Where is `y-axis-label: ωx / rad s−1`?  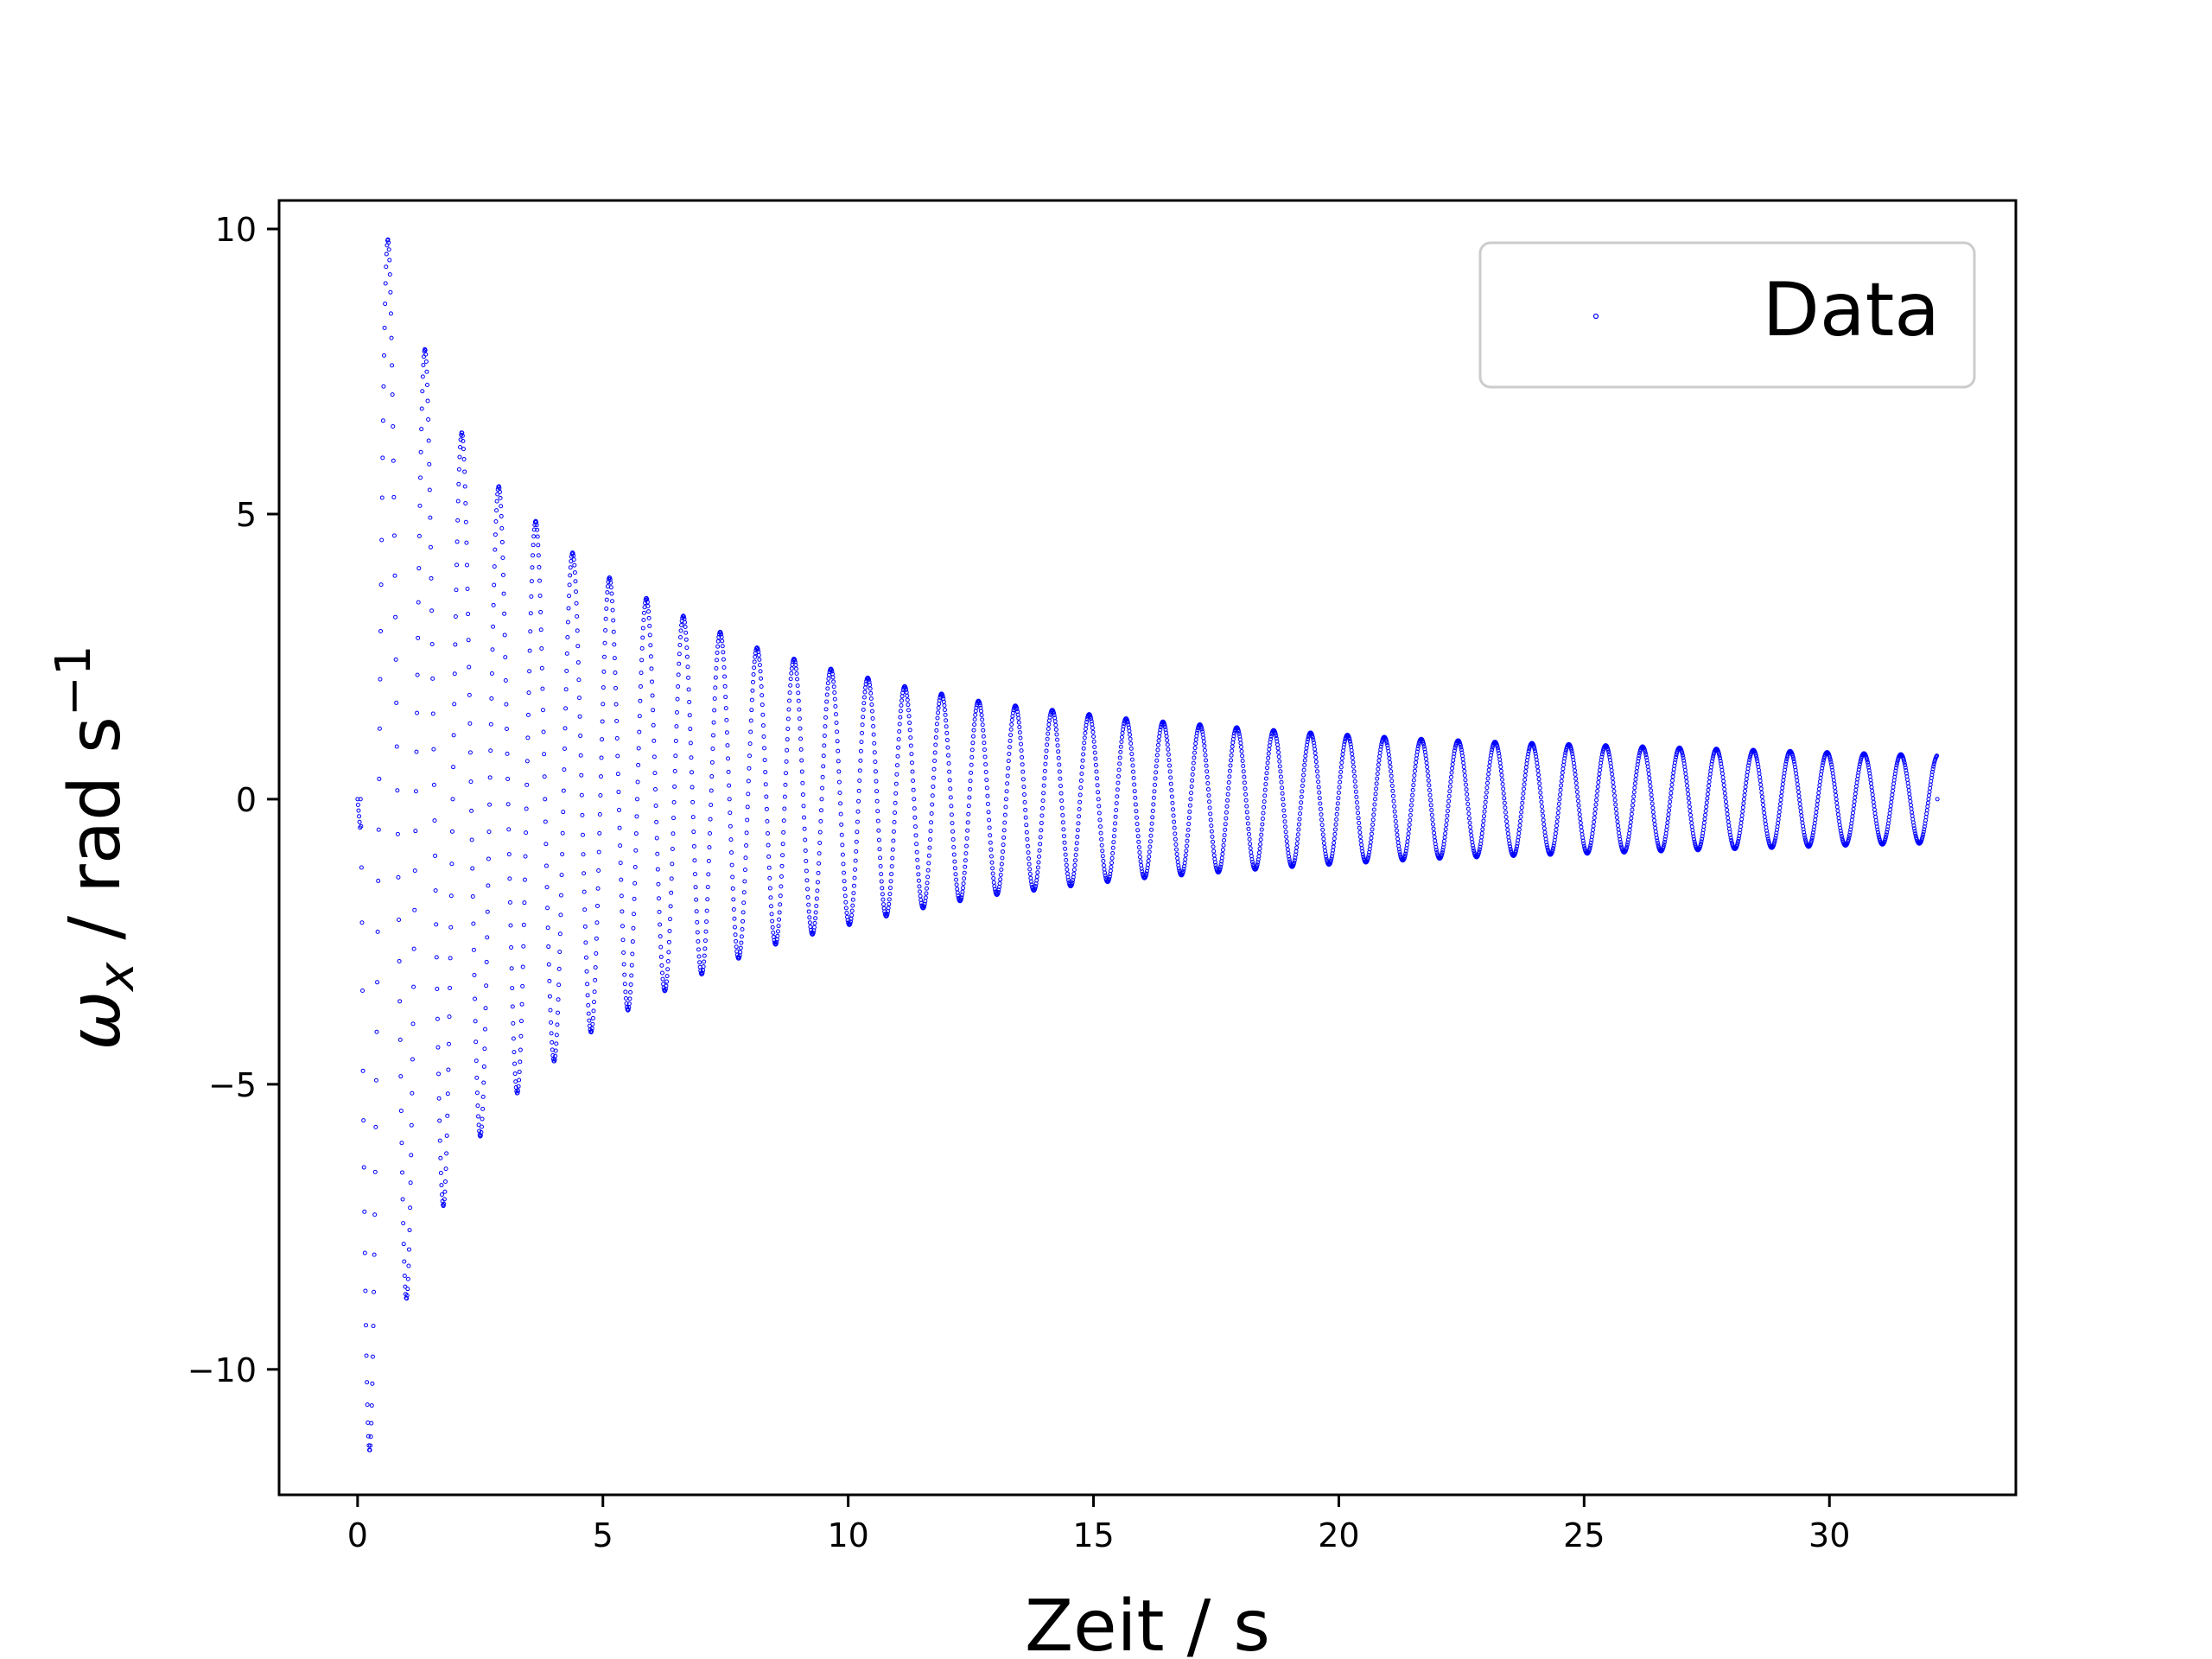 y-axis-label: ωx / rad s−1 is located at coordinates (95, 848).